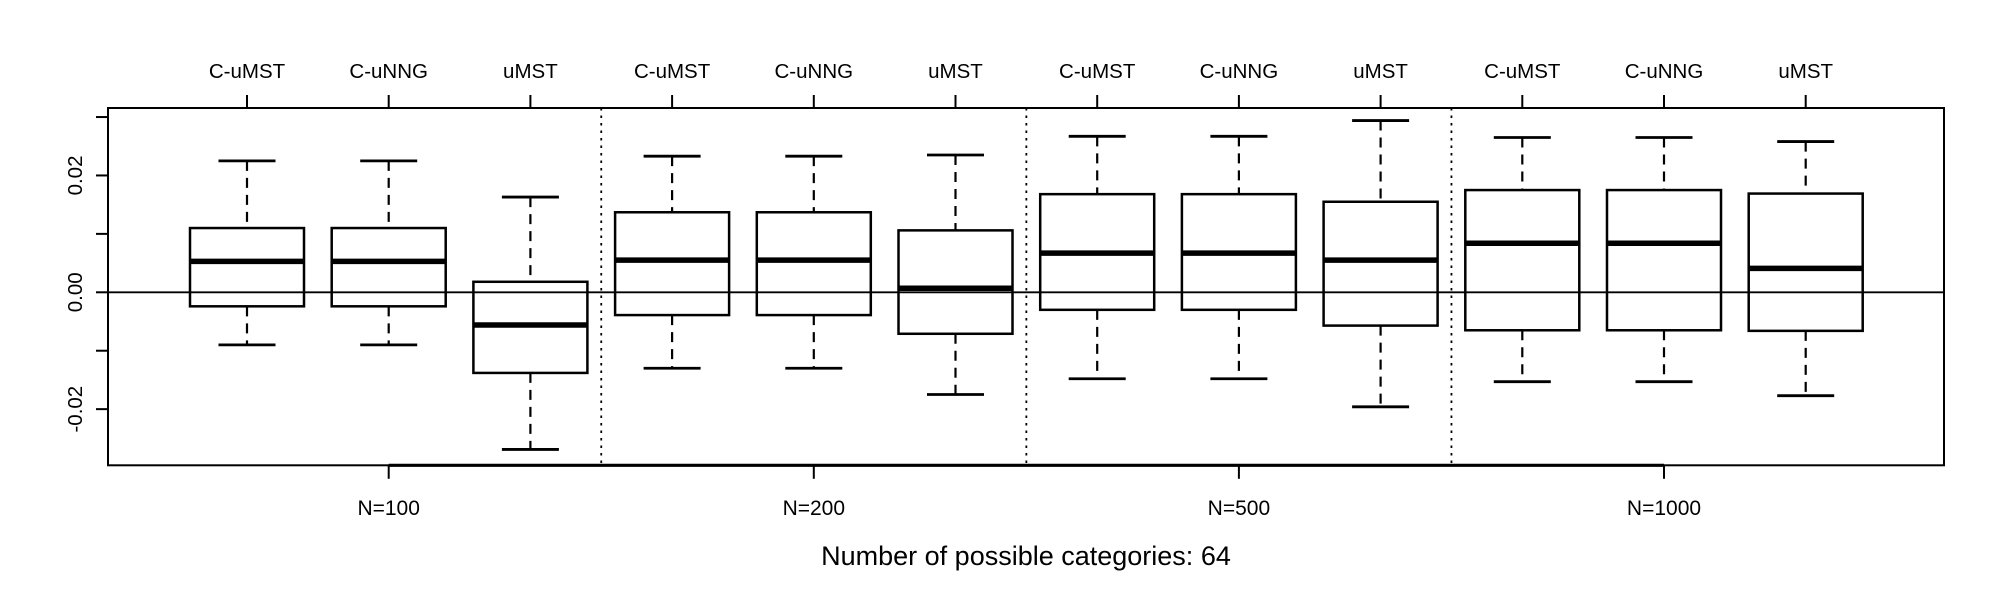  Describe the element at coordinates (1664, 508) in the screenshot. I see `group-label: N=1000` at that location.